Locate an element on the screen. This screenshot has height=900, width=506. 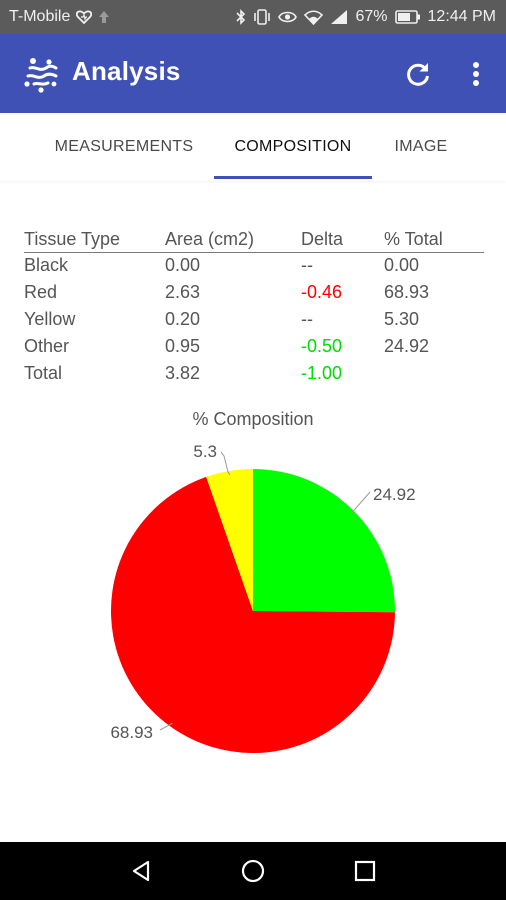
status-bar: T-Mobile 67% 12:44 PM is located at coordinates (253, 17).